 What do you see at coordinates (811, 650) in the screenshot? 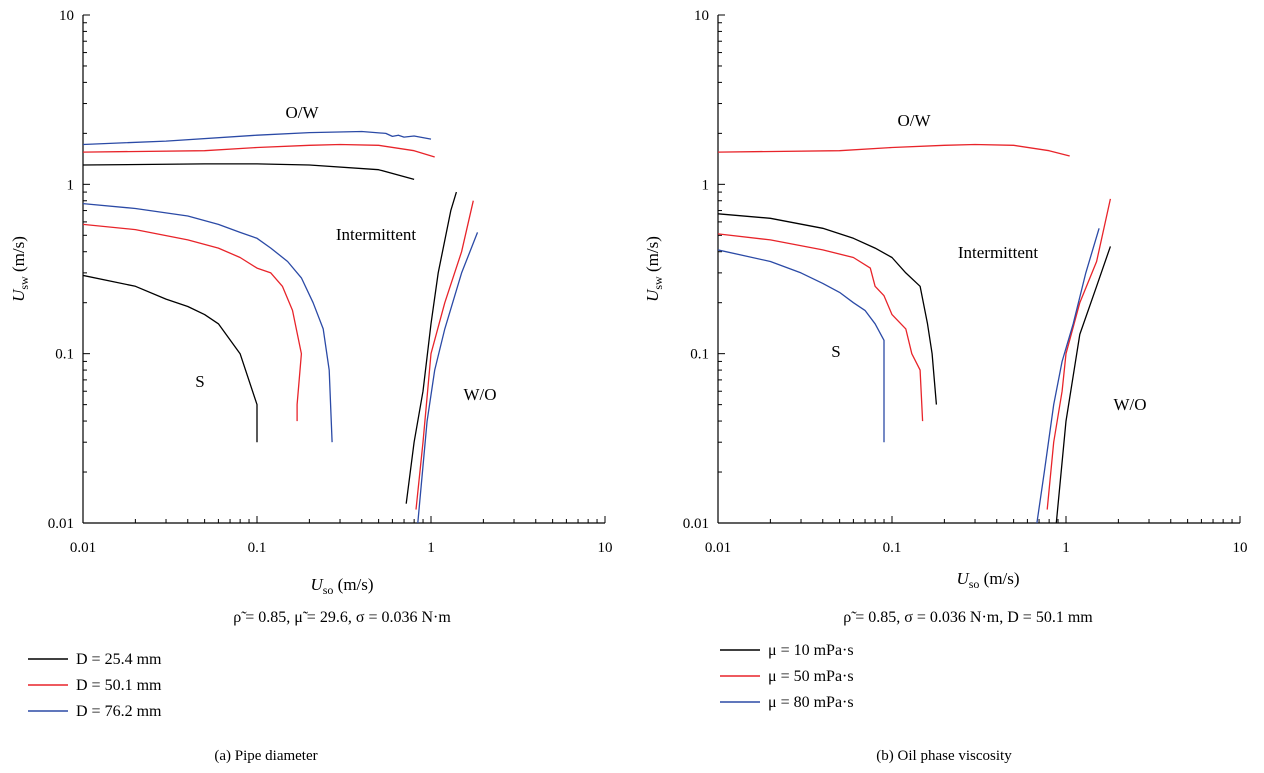
I see `legend-label: μ = 10 mPa·s` at bounding box center [811, 650].